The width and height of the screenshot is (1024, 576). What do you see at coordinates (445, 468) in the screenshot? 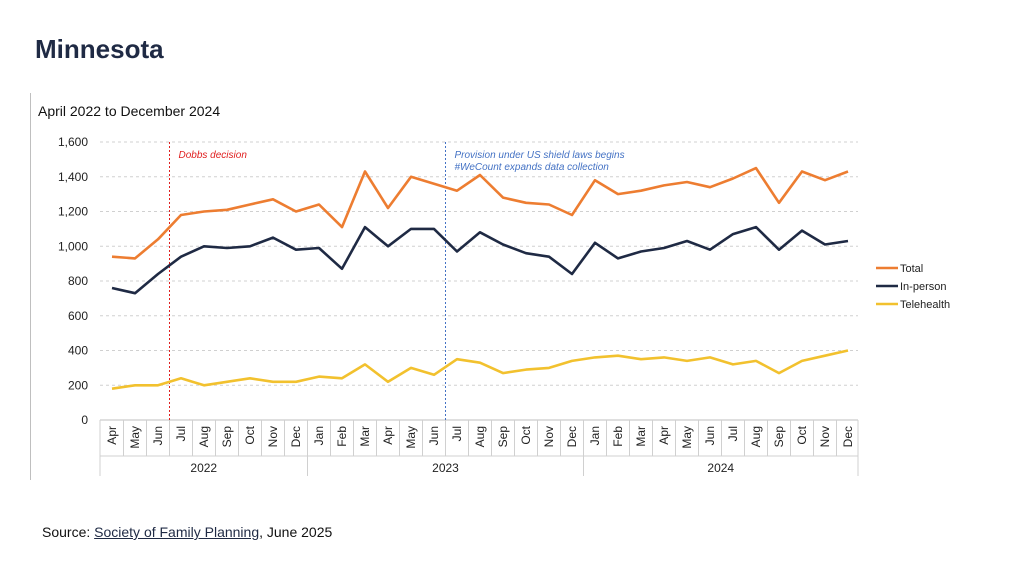
I see `year-label: 2023` at bounding box center [445, 468].